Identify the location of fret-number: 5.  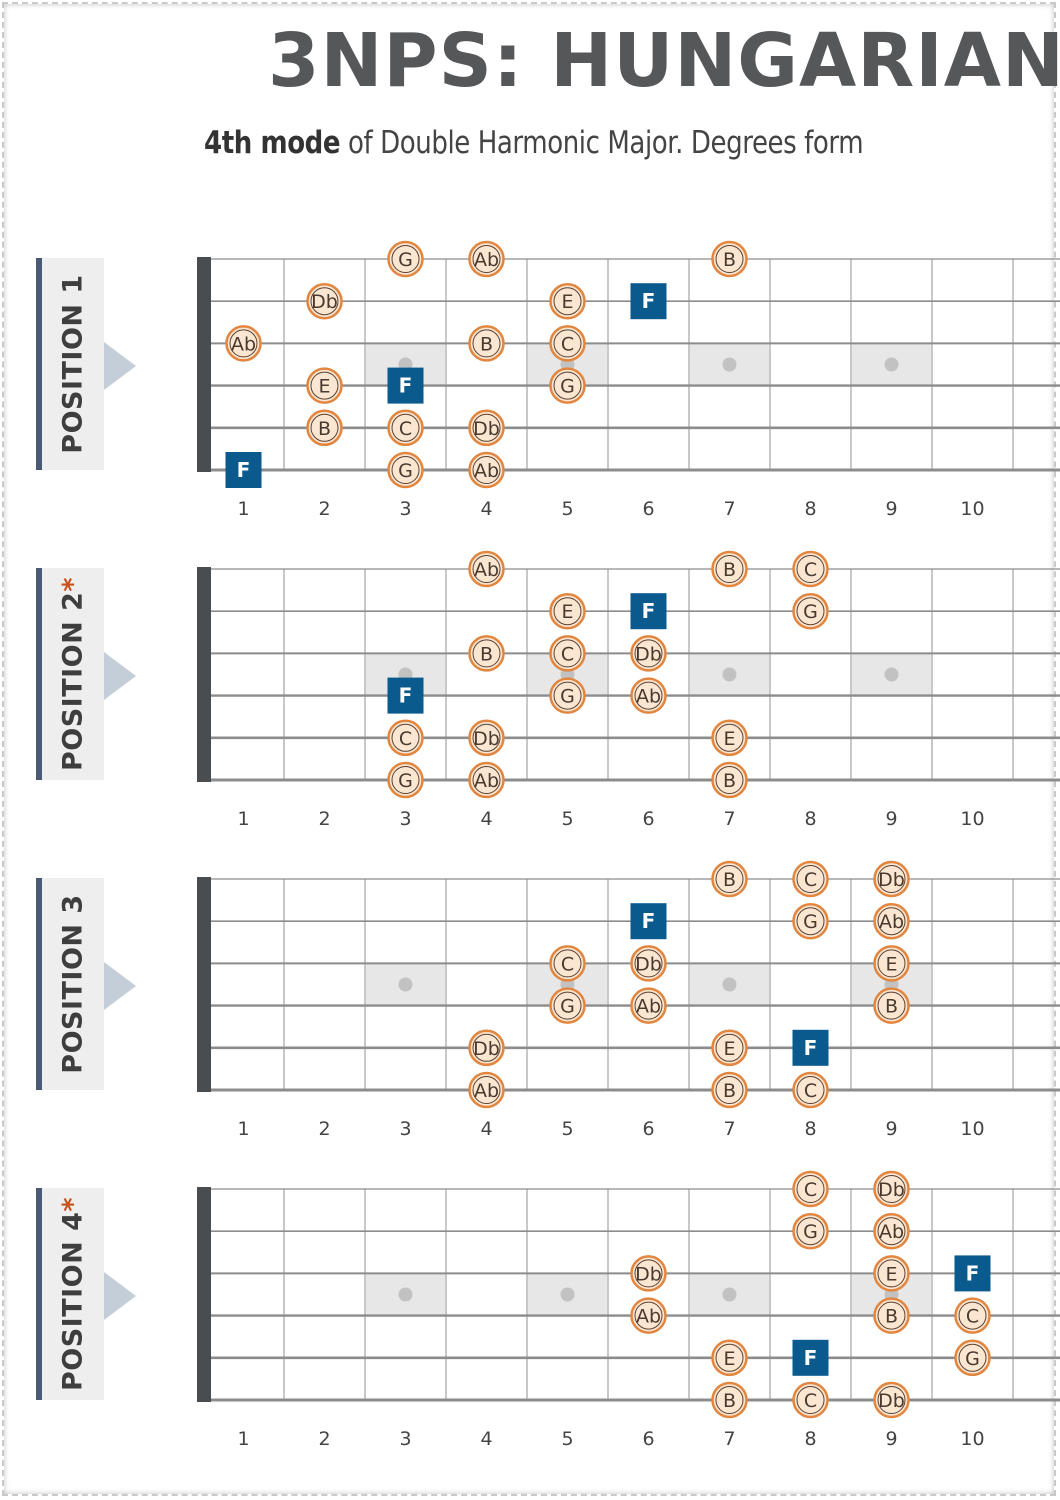
(567, 1439).